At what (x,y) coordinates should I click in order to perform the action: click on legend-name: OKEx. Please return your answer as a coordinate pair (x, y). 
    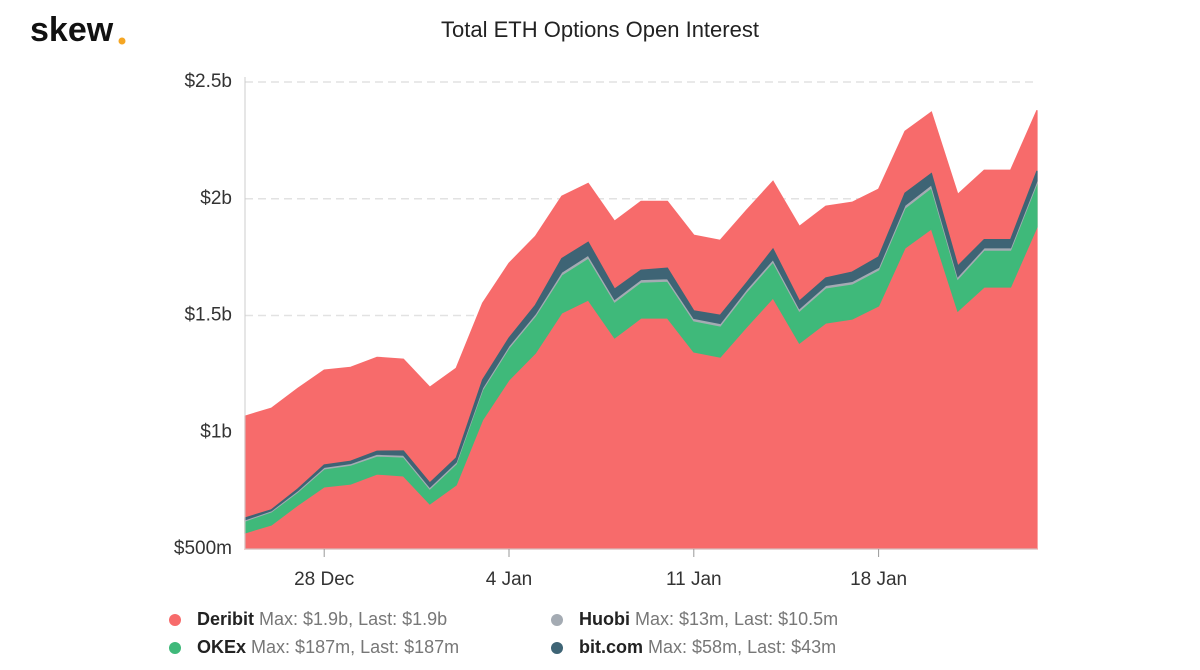
    Looking at the image, I should click on (221, 647).